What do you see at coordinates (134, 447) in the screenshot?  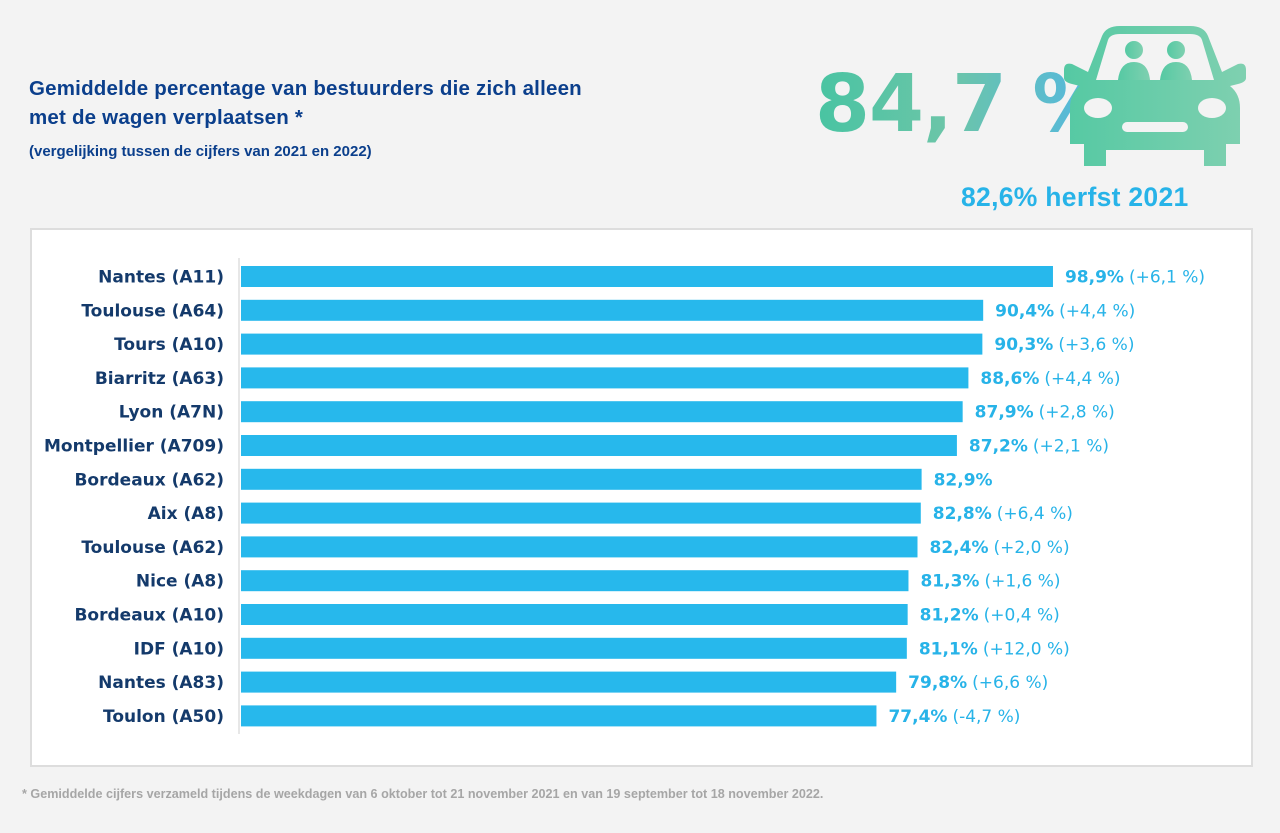 I see `category-label: Montpellier (A709)` at bounding box center [134, 447].